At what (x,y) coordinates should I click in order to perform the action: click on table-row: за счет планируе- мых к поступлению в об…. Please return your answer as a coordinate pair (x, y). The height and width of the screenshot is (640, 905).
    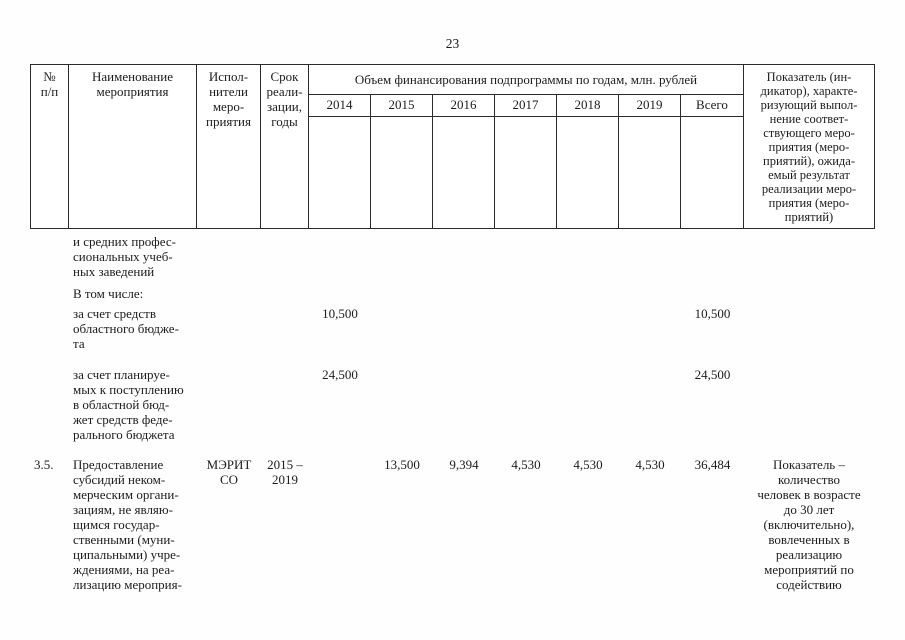
    Looking at the image, I should click on (452, 404).